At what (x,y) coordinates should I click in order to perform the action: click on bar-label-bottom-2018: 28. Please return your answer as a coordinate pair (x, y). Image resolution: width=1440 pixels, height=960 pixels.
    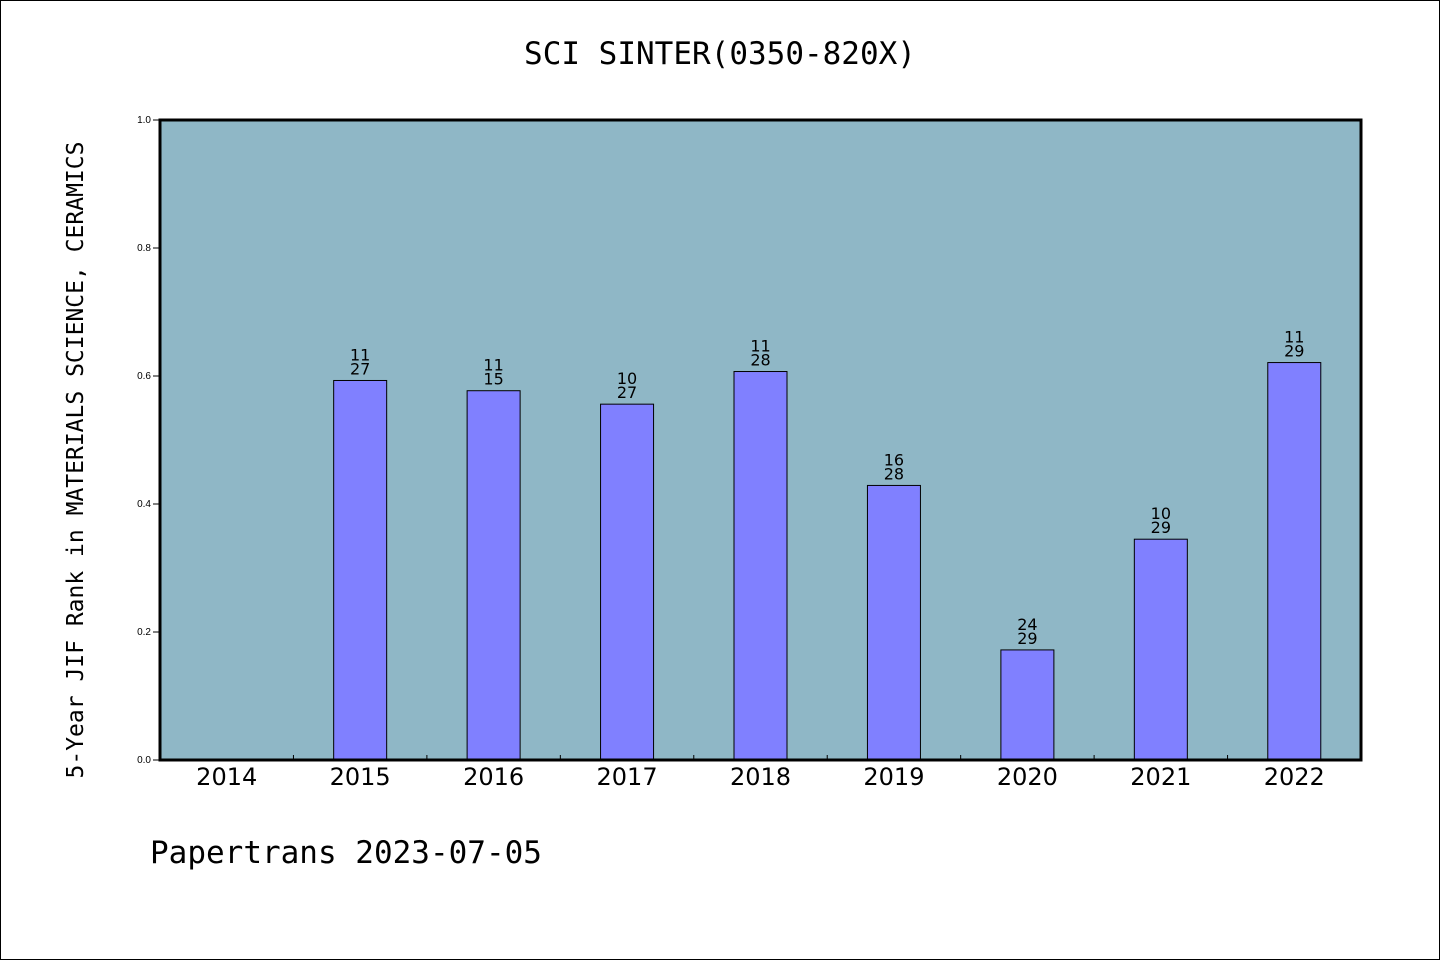
    Looking at the image, I should click on (760, 360).